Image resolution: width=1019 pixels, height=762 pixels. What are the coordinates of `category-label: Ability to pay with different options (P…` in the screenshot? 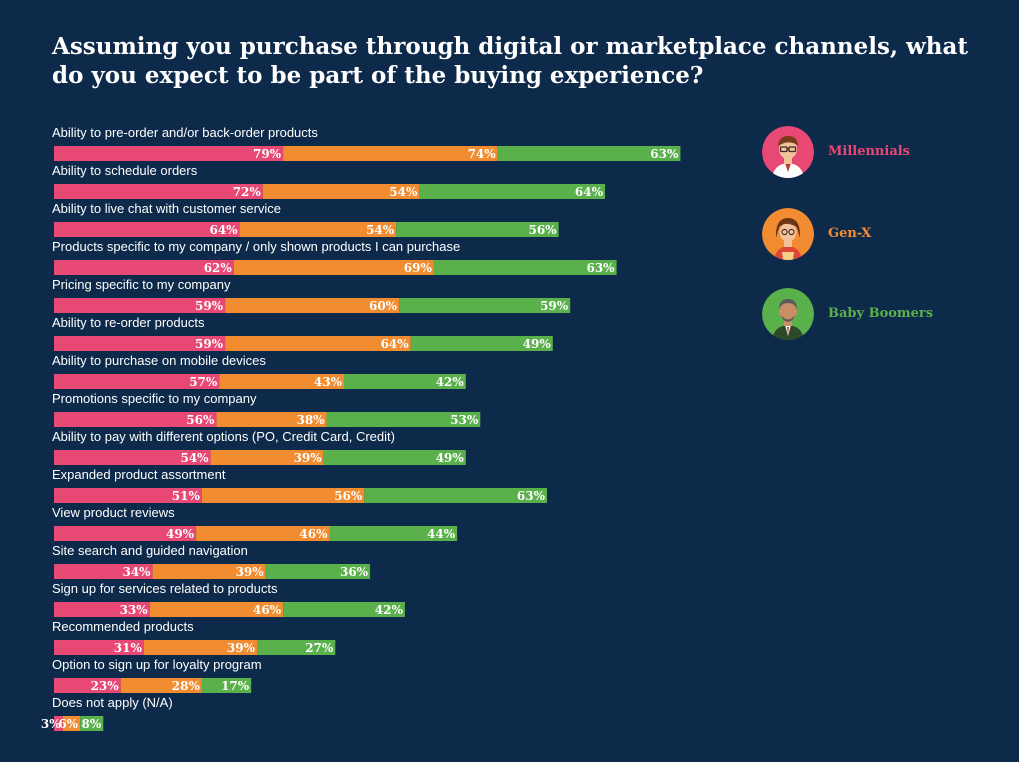 It's located at (223, 436).